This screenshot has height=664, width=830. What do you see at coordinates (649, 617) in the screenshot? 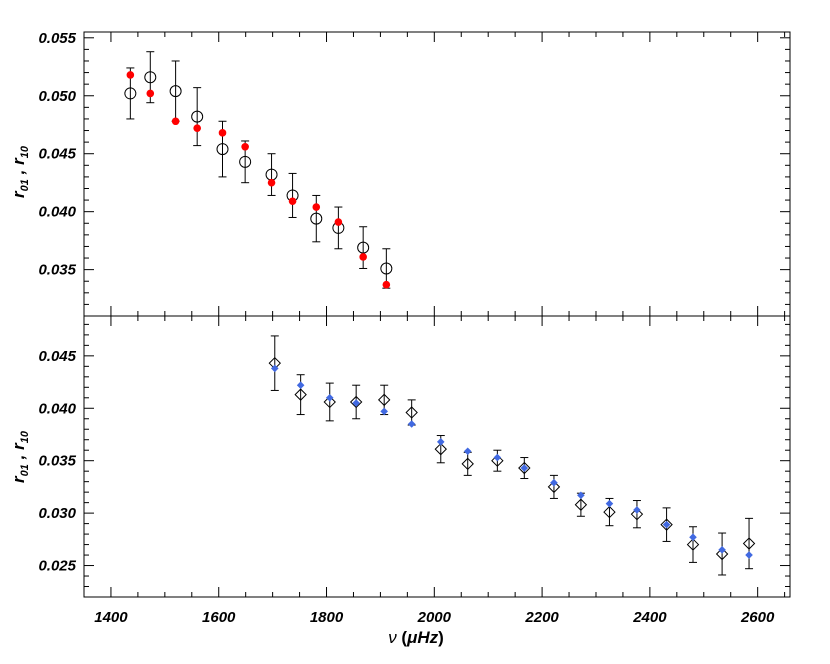
I see `x-tick-label: 2400` at bounding box center [649, 617].